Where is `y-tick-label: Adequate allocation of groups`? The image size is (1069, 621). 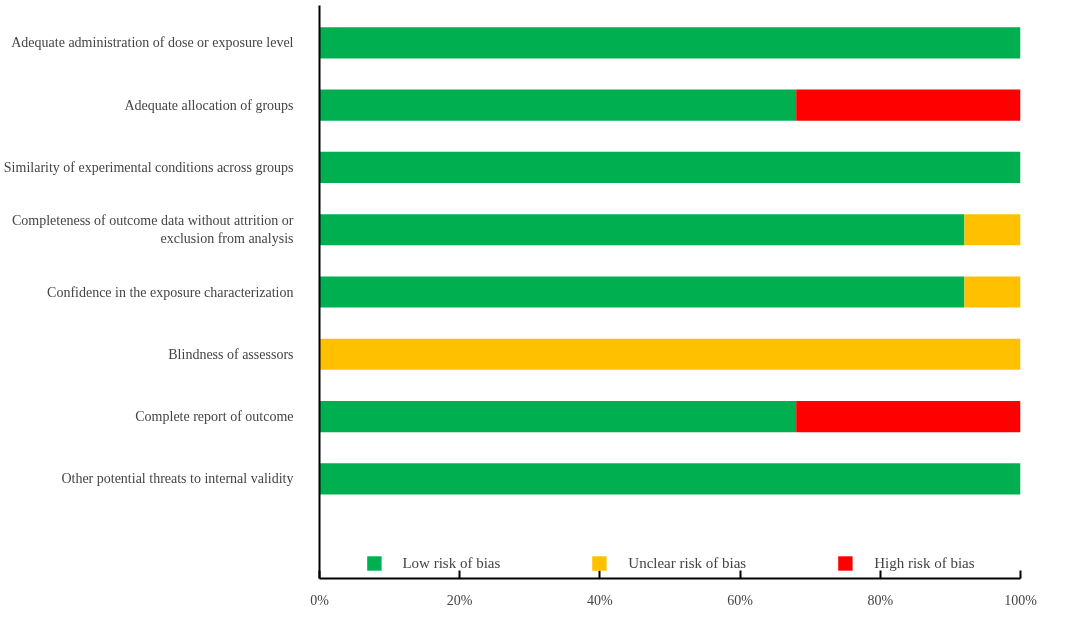 y-tick-label: Adequate allocation of groups is located at coordinates (209, 105).